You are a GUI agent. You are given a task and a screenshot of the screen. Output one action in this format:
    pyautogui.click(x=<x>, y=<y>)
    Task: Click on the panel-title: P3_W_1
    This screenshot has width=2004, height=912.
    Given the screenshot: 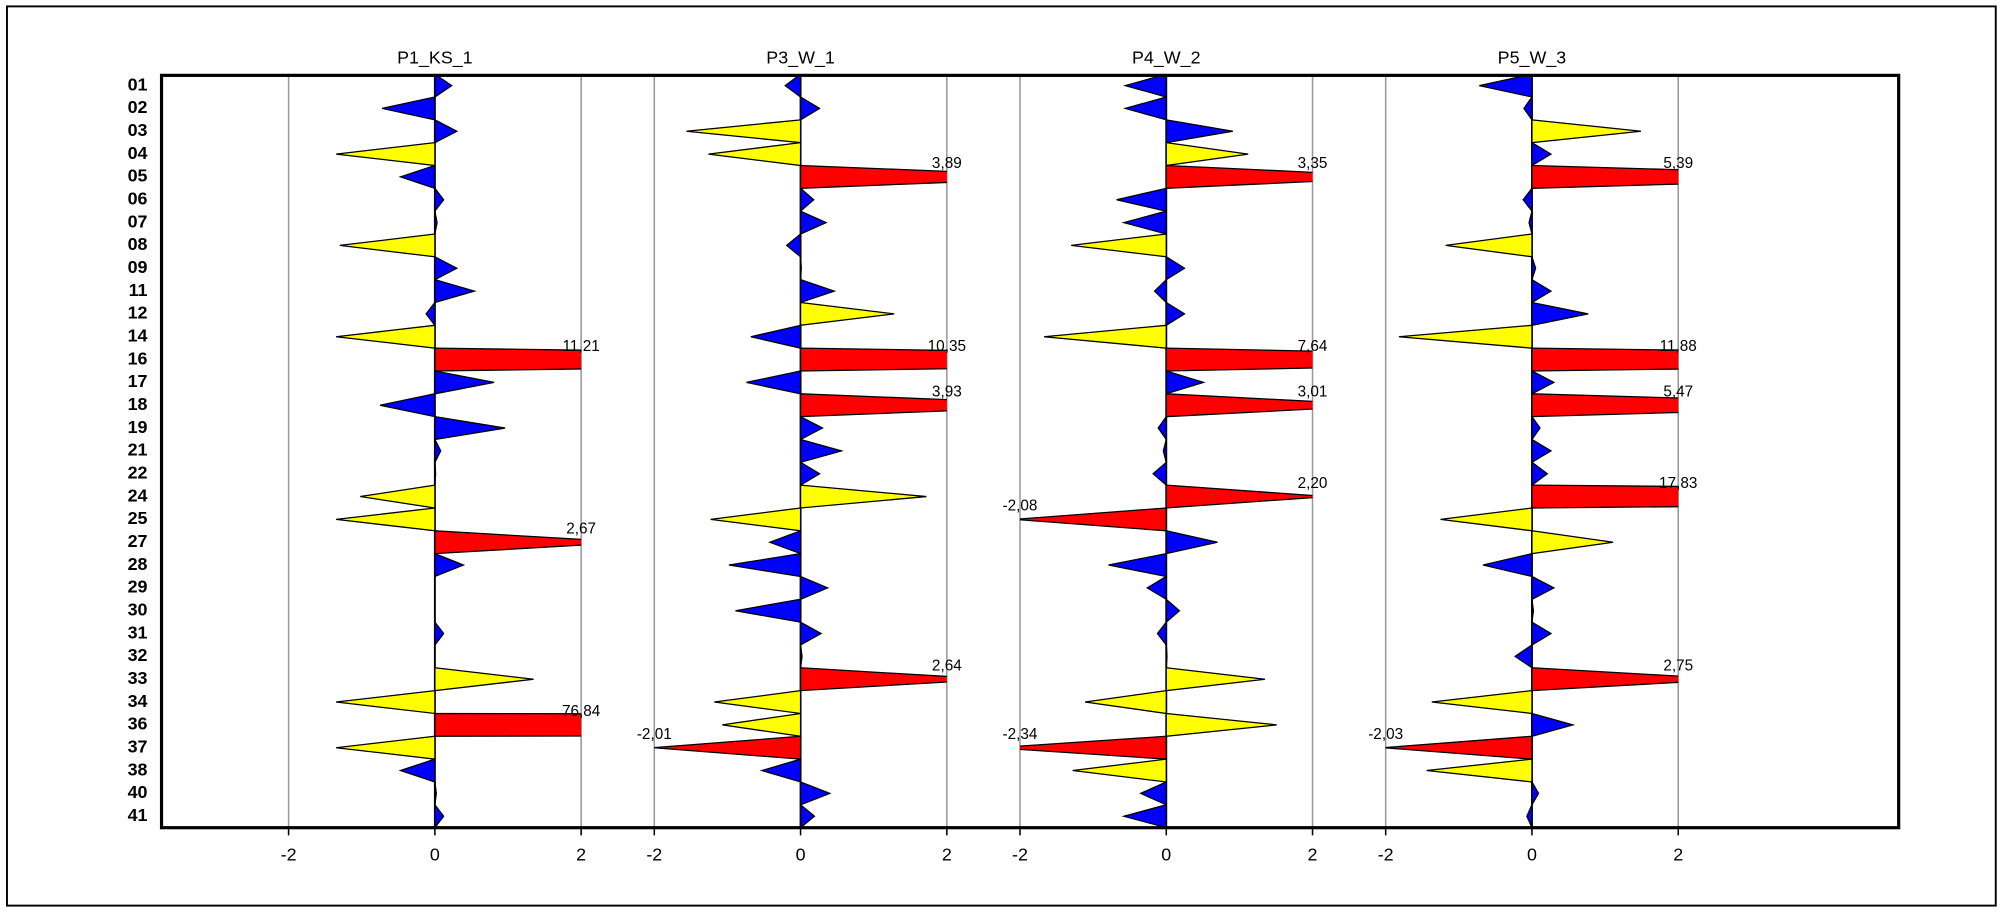 What is the action you would take?
    pyautogui.click(x=800, y=57)
    